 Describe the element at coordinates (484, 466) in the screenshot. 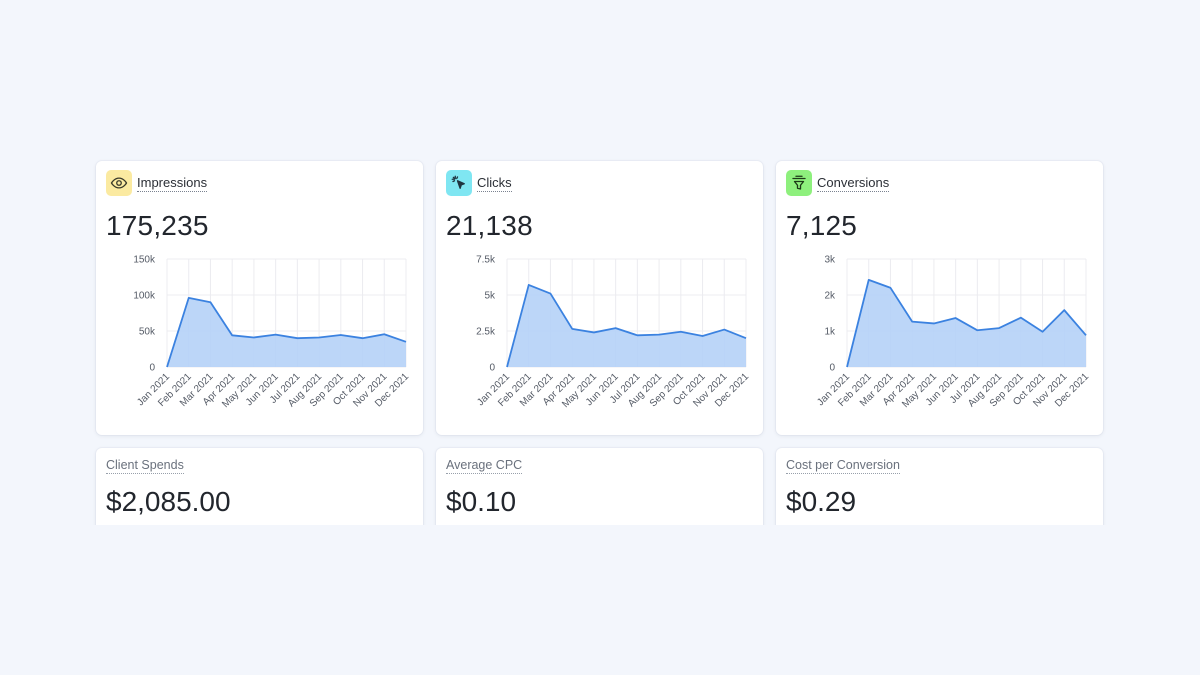

I see `average-cpc-title: Average CPC` at that location.